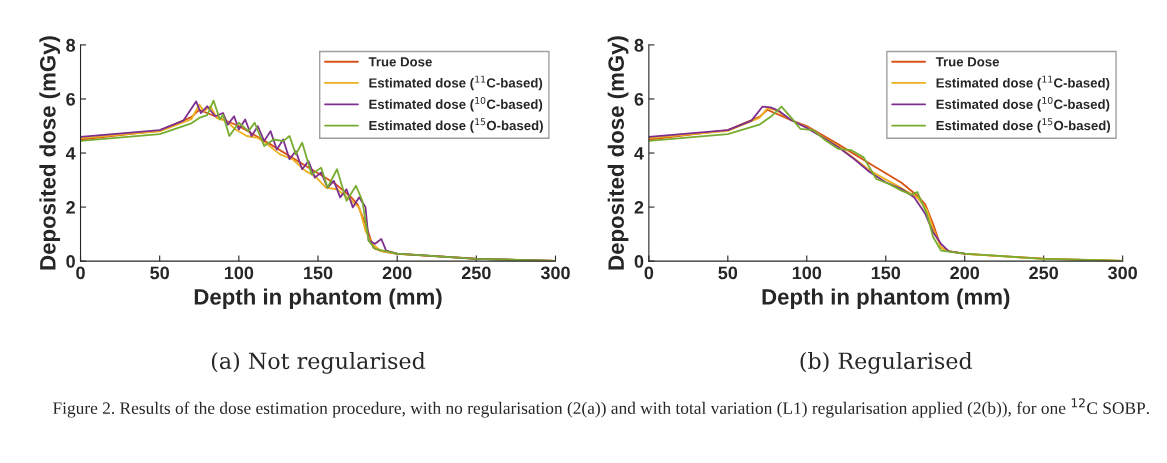 This screenshot has width=1167, height=463. What do you see at coordinates (318, 362) in the screenshot?
I see `text: (a) Not regularised` at bounding box center [318, 362].